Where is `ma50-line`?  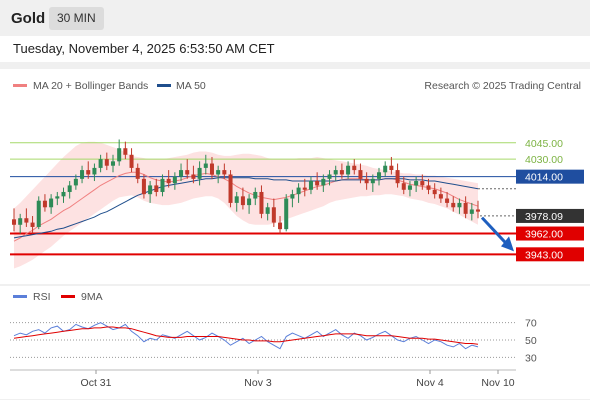
ma50-line is located at coordinates (246, 208).